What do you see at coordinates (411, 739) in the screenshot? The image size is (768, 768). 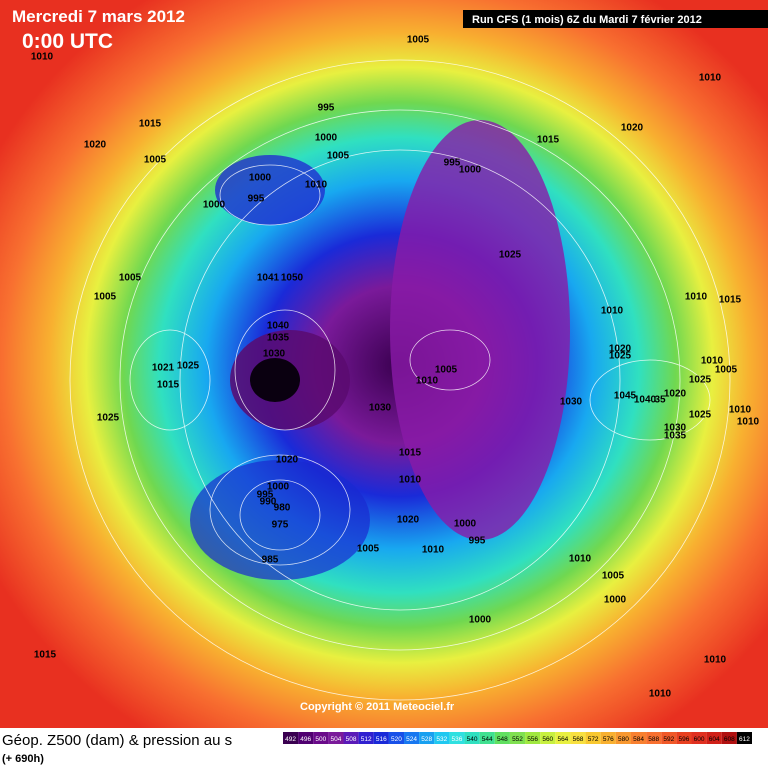 I see `scale-label: 524` at bounding box center [411, 739].